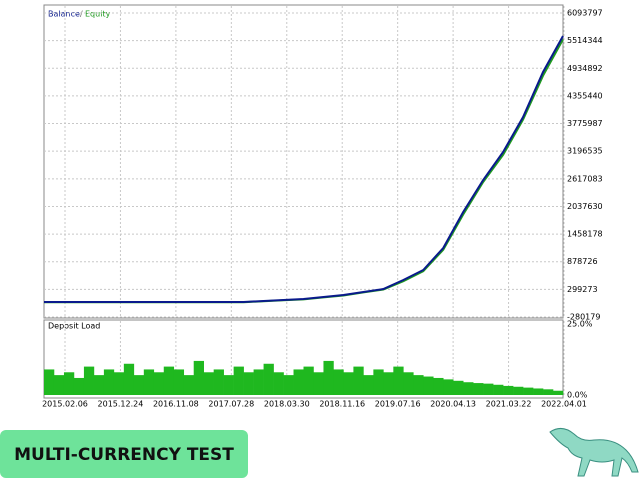  What do you see at coordinates (65, 404) in the screenshot?
I see `x-tick-label: 2015.02.06` at bounding box center [65, 404].